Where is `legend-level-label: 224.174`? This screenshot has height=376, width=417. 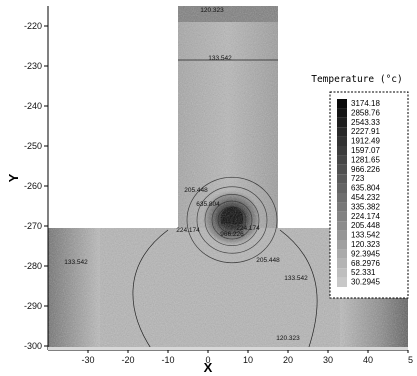
legend-level-label: 224.174 is located at coordinates (365, 216).